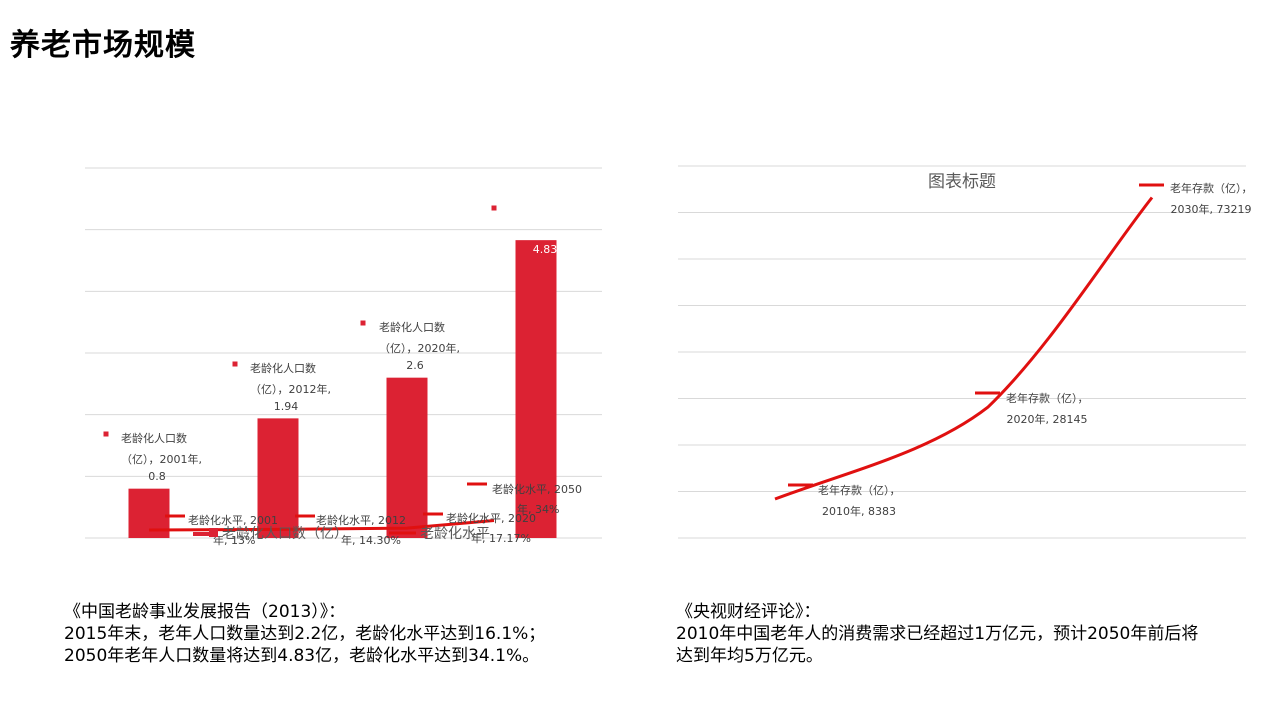  Describe the element at coordinates (285, 534) in the screenshot. I see `legend-label: 老龄化人口数（亿）` at that location.